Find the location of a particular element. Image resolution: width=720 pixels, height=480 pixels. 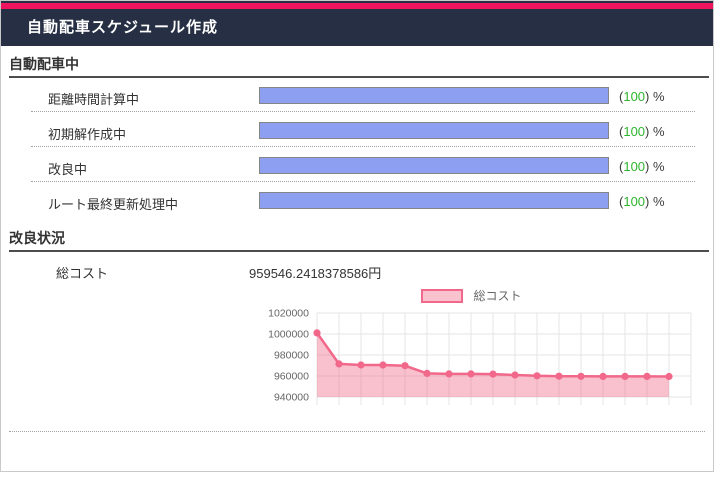

progress-bar-improve is located at coordinates (434, 165).